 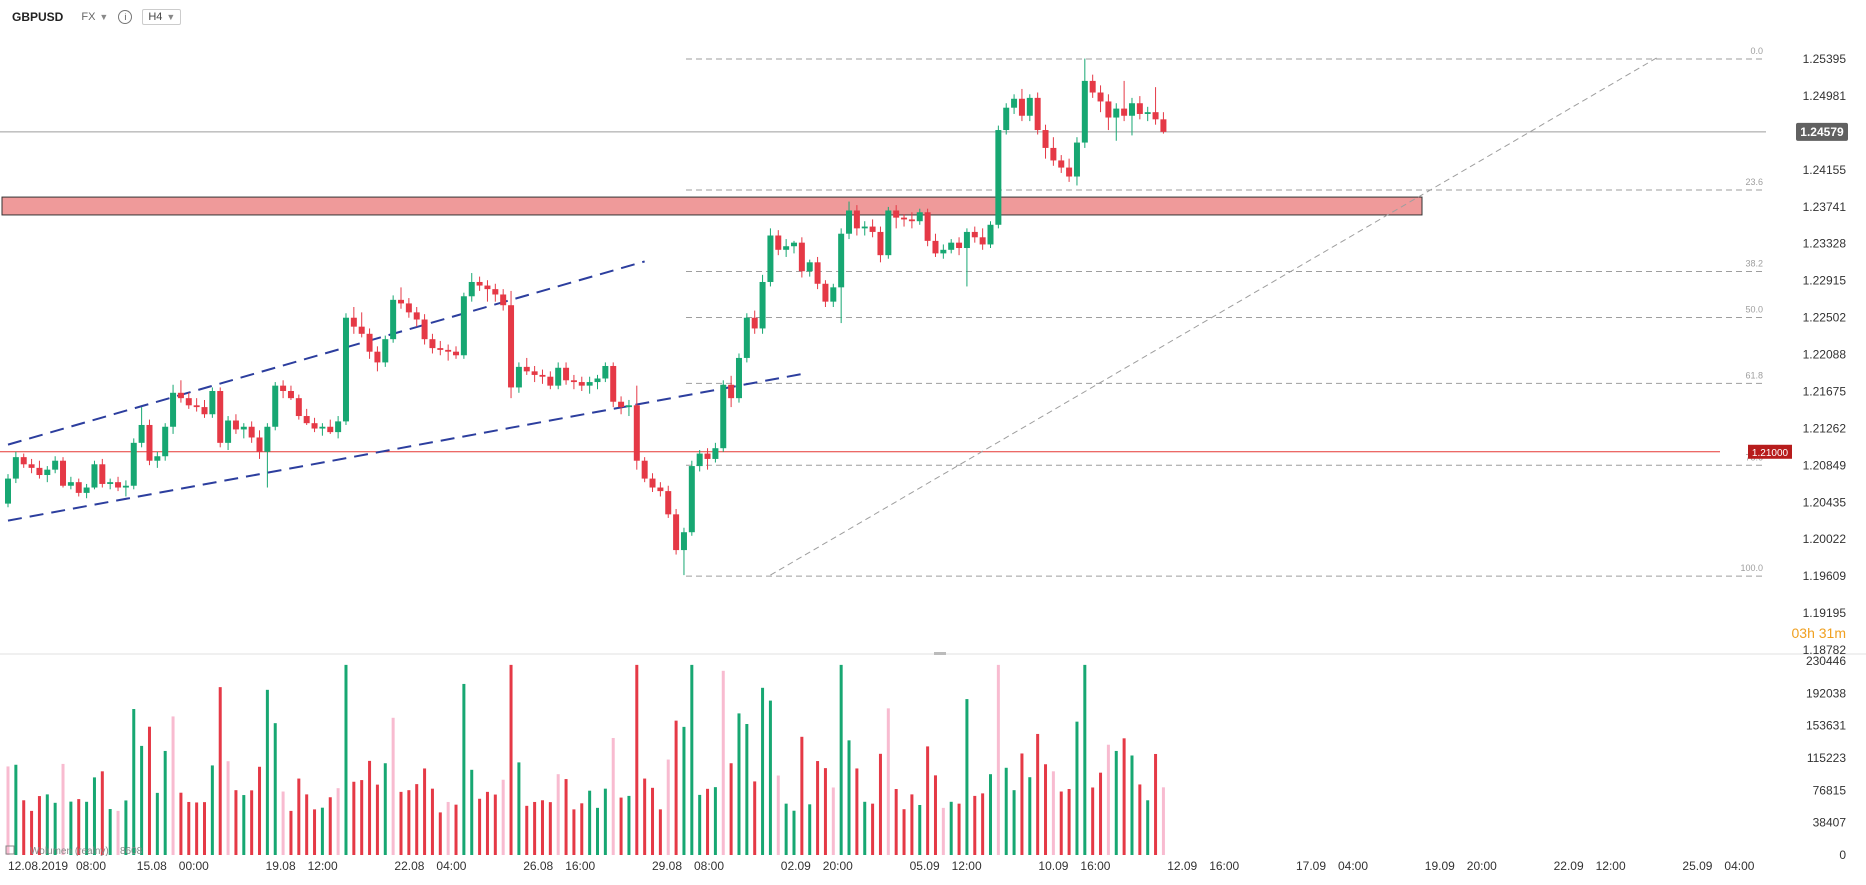 What do you see at coordinates (162, 17) in the screenshot?
I see `timeframe-selector: H4 ▼` at bounding box center [162, 17].